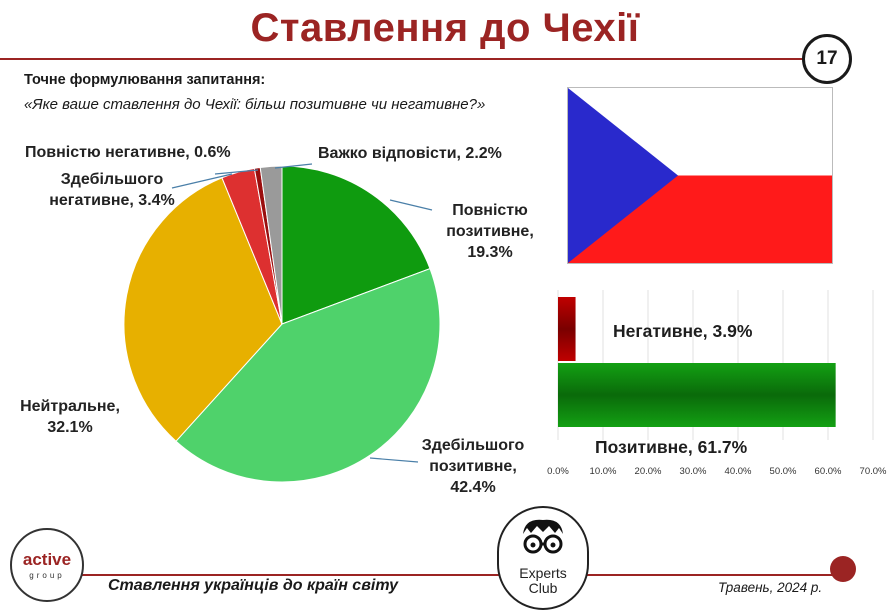 The height and width of the screenshot is (616, 890). What do you see at coordinates (623, 175) in the screenshot?
I see `flag-blue-triangle` at bounding box center [623, 175].